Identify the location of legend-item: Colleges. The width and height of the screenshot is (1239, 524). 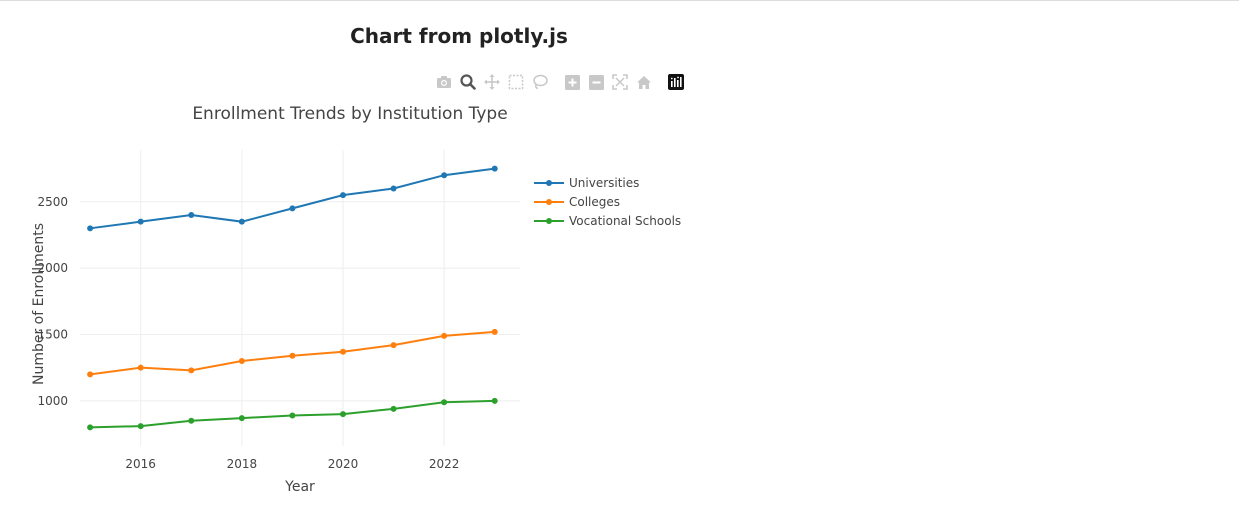
(577, 202).